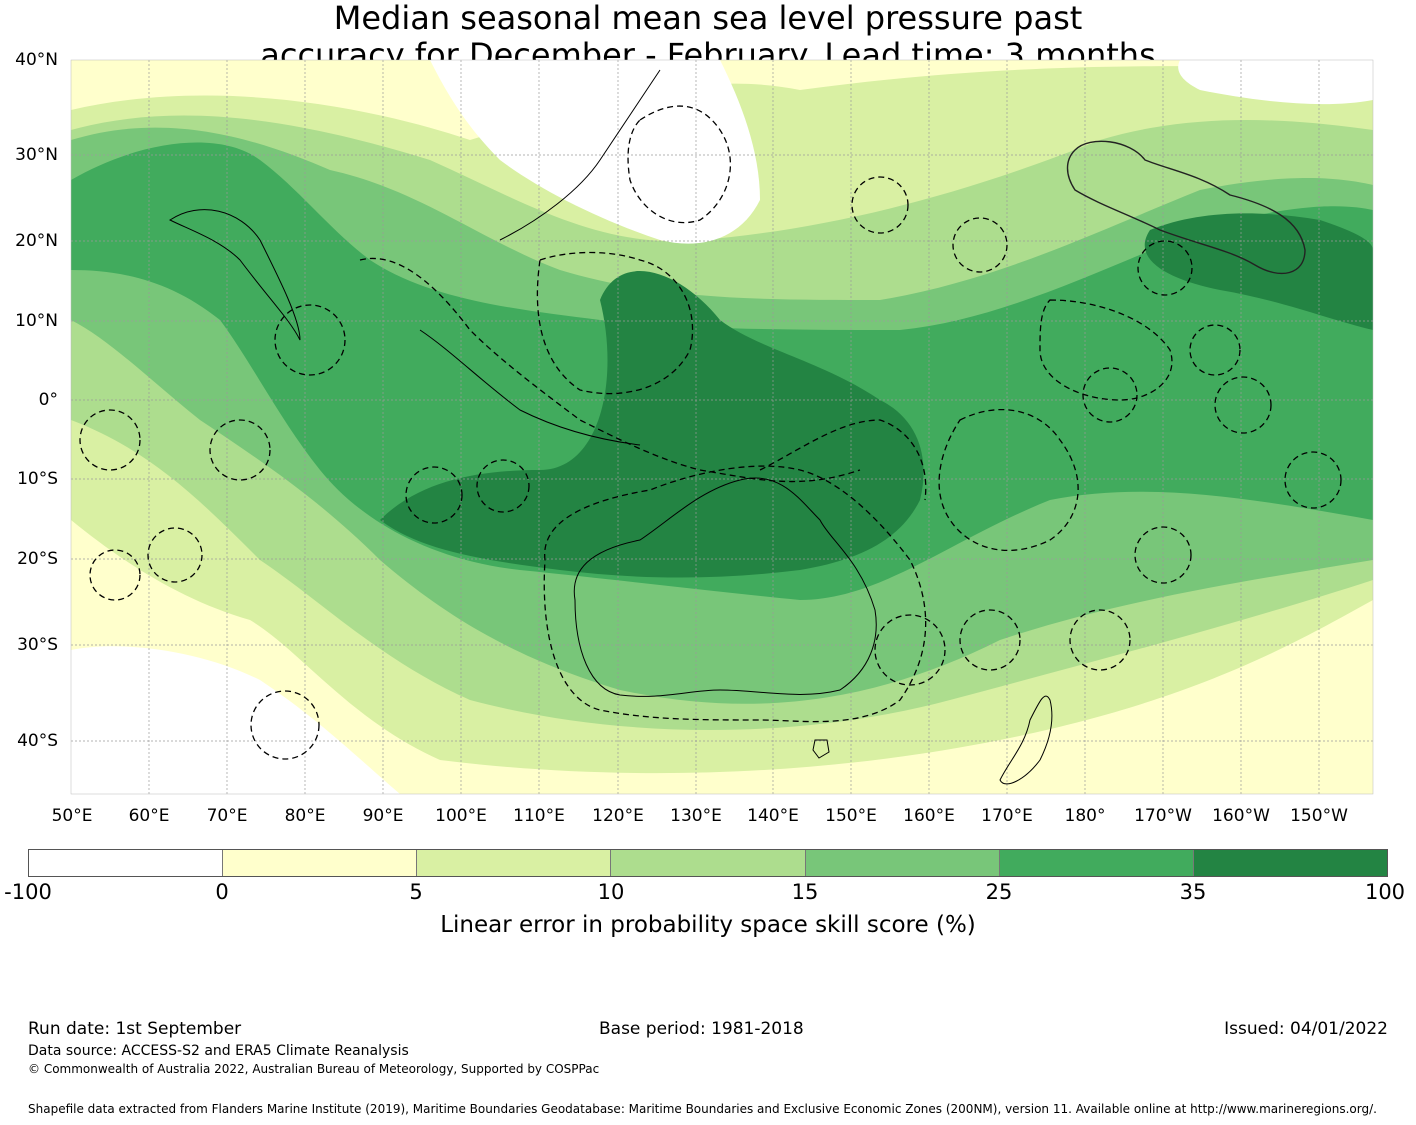 This screenshot has height=1125, width=1416. What do you see at coordinates (36, 321) in the screenshot?
I see `lat-label-10n: 10°N` at bounding box center [36, 321].